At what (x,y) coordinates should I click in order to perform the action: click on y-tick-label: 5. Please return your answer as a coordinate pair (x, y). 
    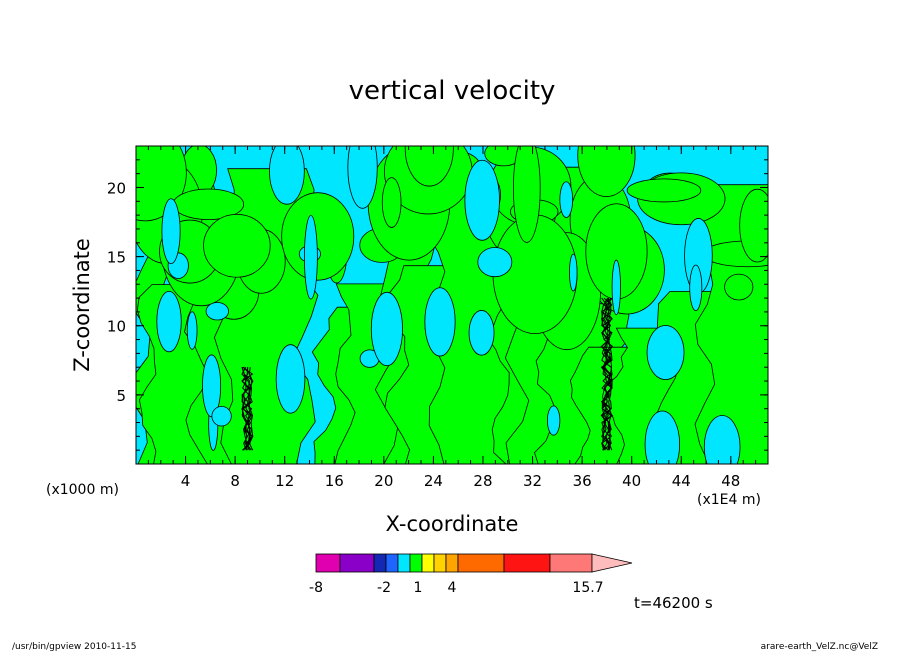
    Looking at the image, I should click on (121, 396).